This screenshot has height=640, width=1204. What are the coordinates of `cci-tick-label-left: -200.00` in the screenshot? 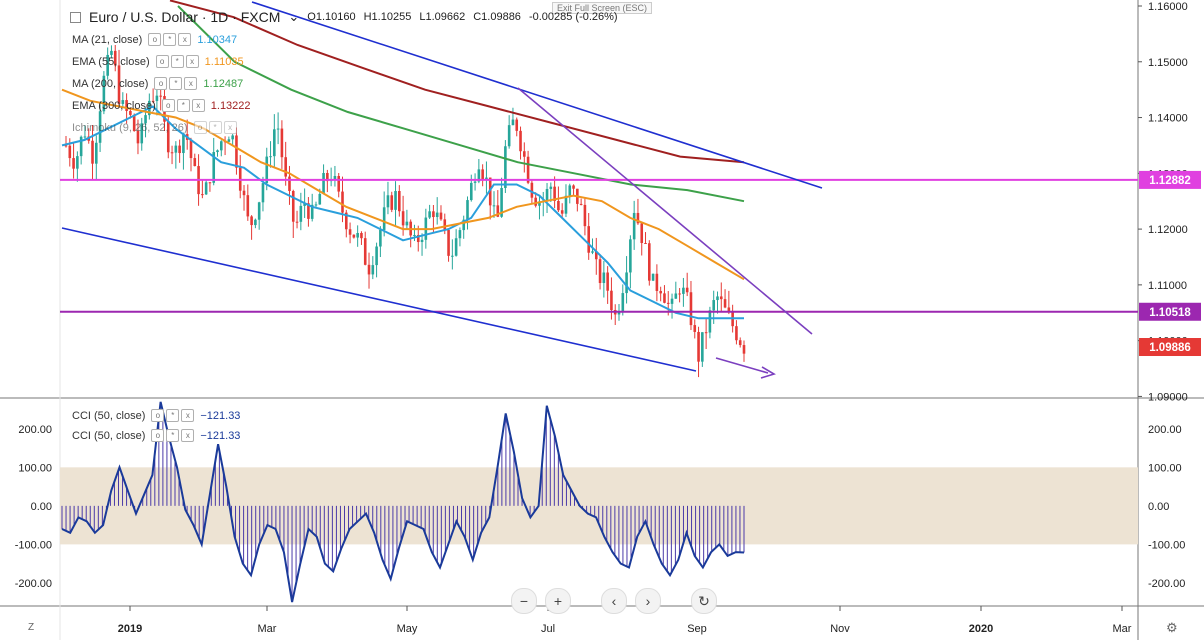 It's located at (33, 584).